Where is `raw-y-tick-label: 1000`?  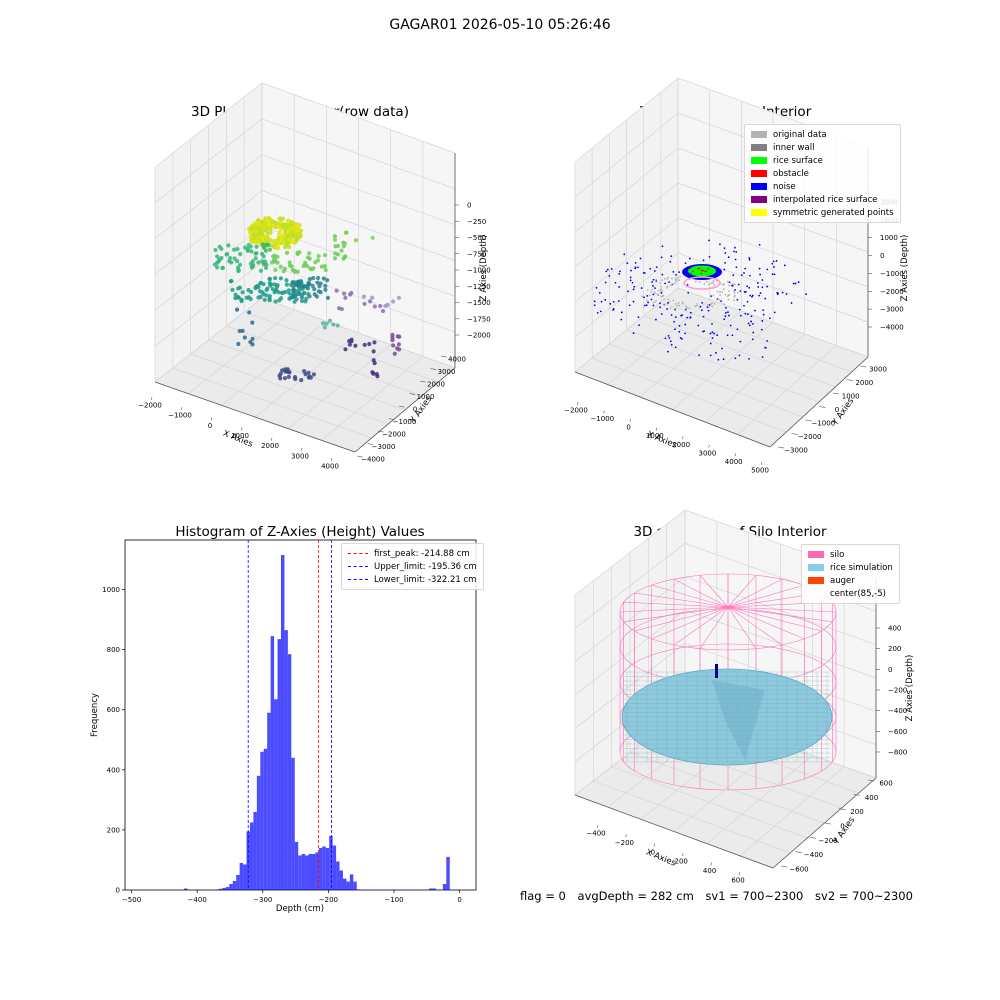
raw-y-tick-label: 1000 is located at coordinates (426, 397).